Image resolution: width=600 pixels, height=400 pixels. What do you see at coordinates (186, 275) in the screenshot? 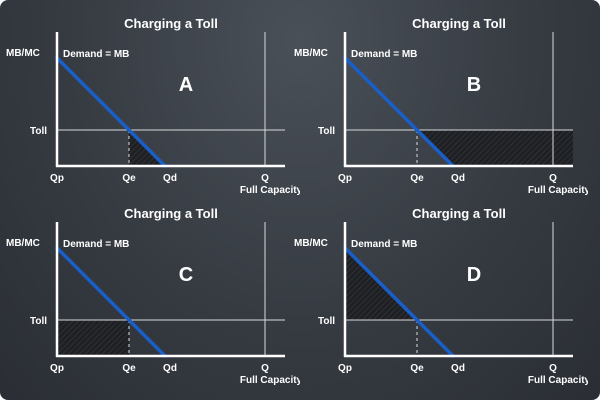
I see `panel-letter: C` at bounding box center [186, 275].